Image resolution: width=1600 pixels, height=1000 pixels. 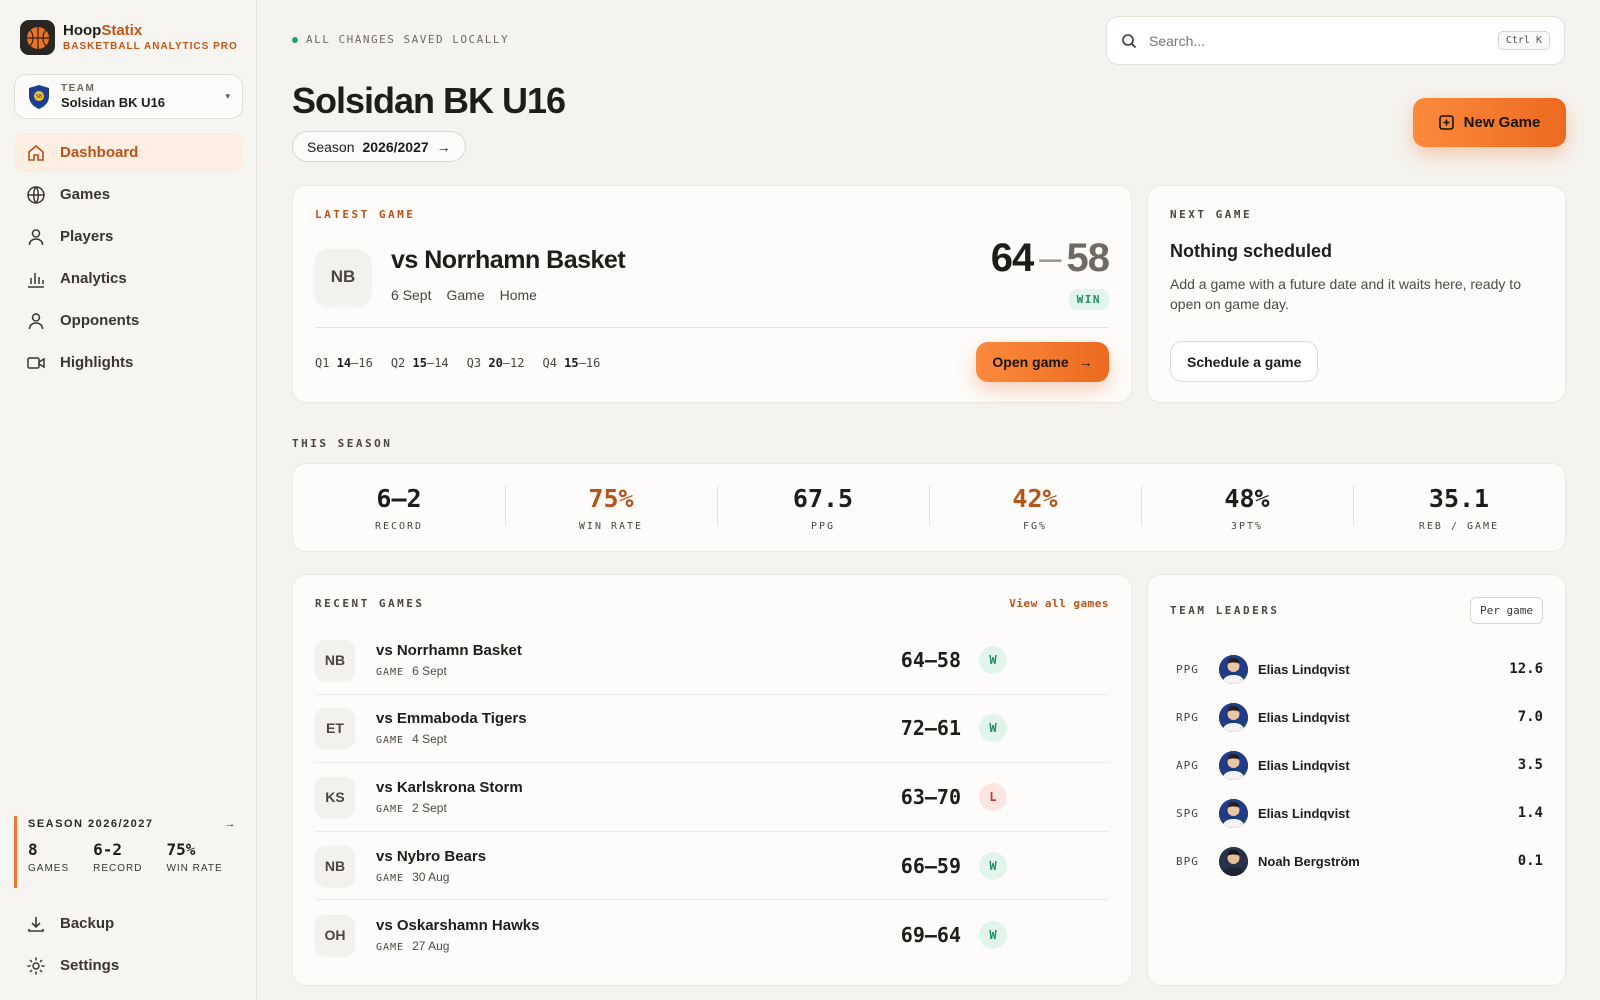 What do you see at coordinates (1459, 526) in the screenshot?
I see `stat-label: REB / GAME` at bounding box center [1459, 526].